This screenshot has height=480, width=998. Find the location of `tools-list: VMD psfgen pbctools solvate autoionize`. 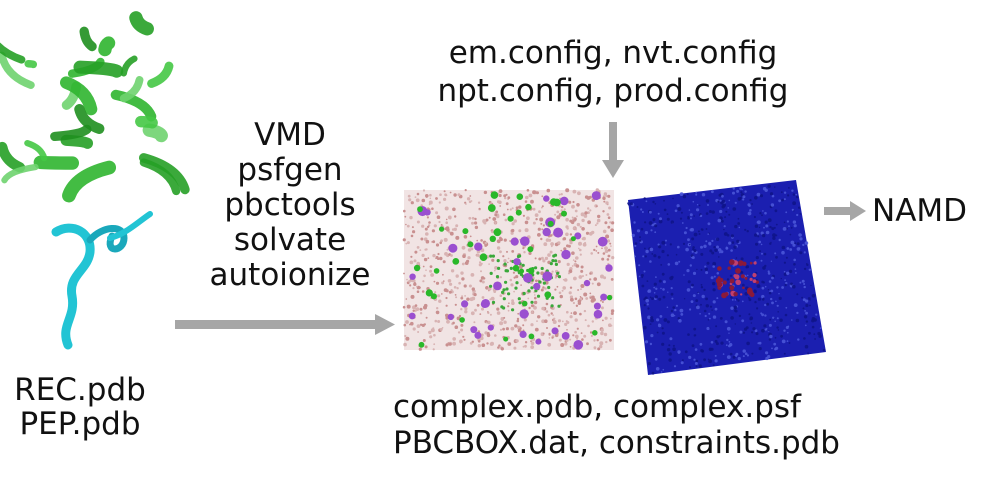

tools-list: VMD psfgen pbctools solvate autoionize is located at coordinates (290, 205).